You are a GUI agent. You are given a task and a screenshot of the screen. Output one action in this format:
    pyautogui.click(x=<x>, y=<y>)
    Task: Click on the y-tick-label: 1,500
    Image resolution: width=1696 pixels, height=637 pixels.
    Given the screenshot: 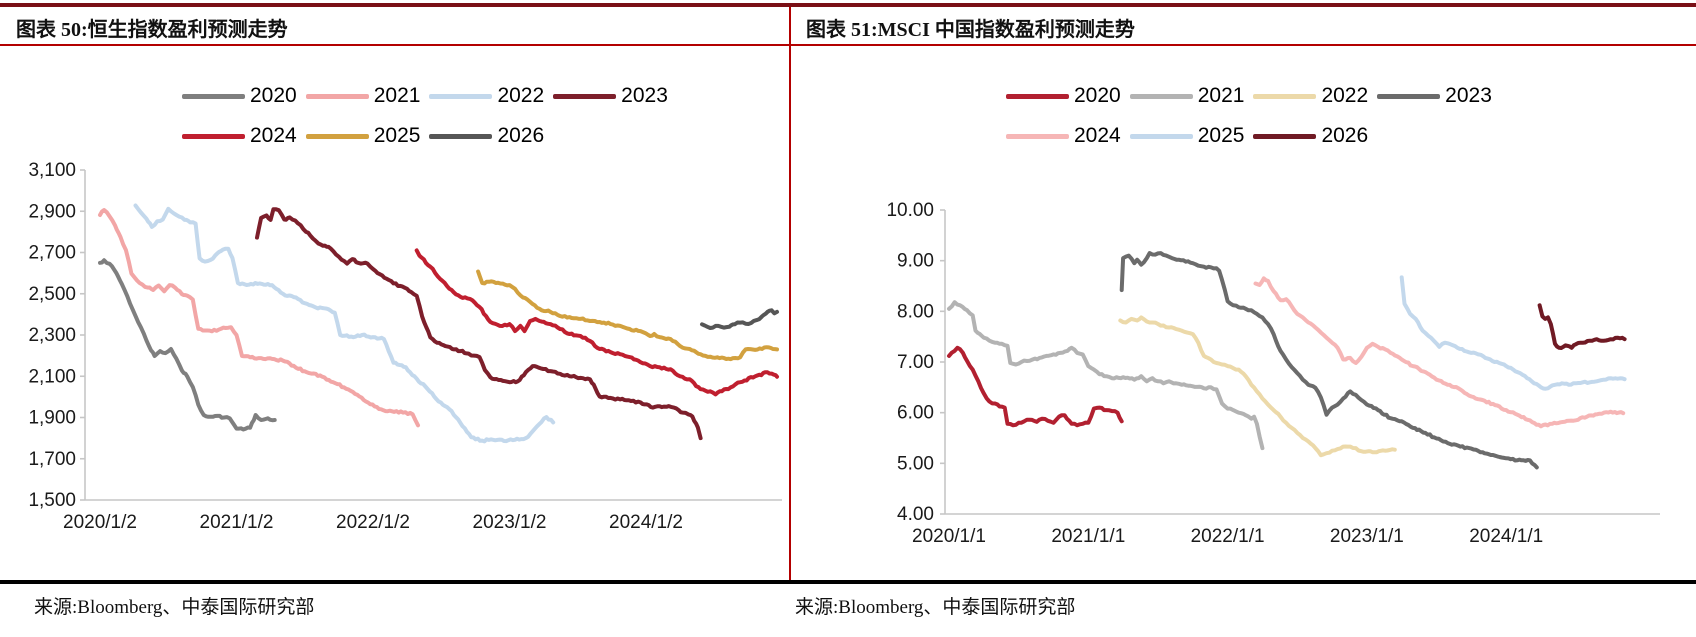 What is the action you would take?
    pyautogui.click(x=52, y=500)
    